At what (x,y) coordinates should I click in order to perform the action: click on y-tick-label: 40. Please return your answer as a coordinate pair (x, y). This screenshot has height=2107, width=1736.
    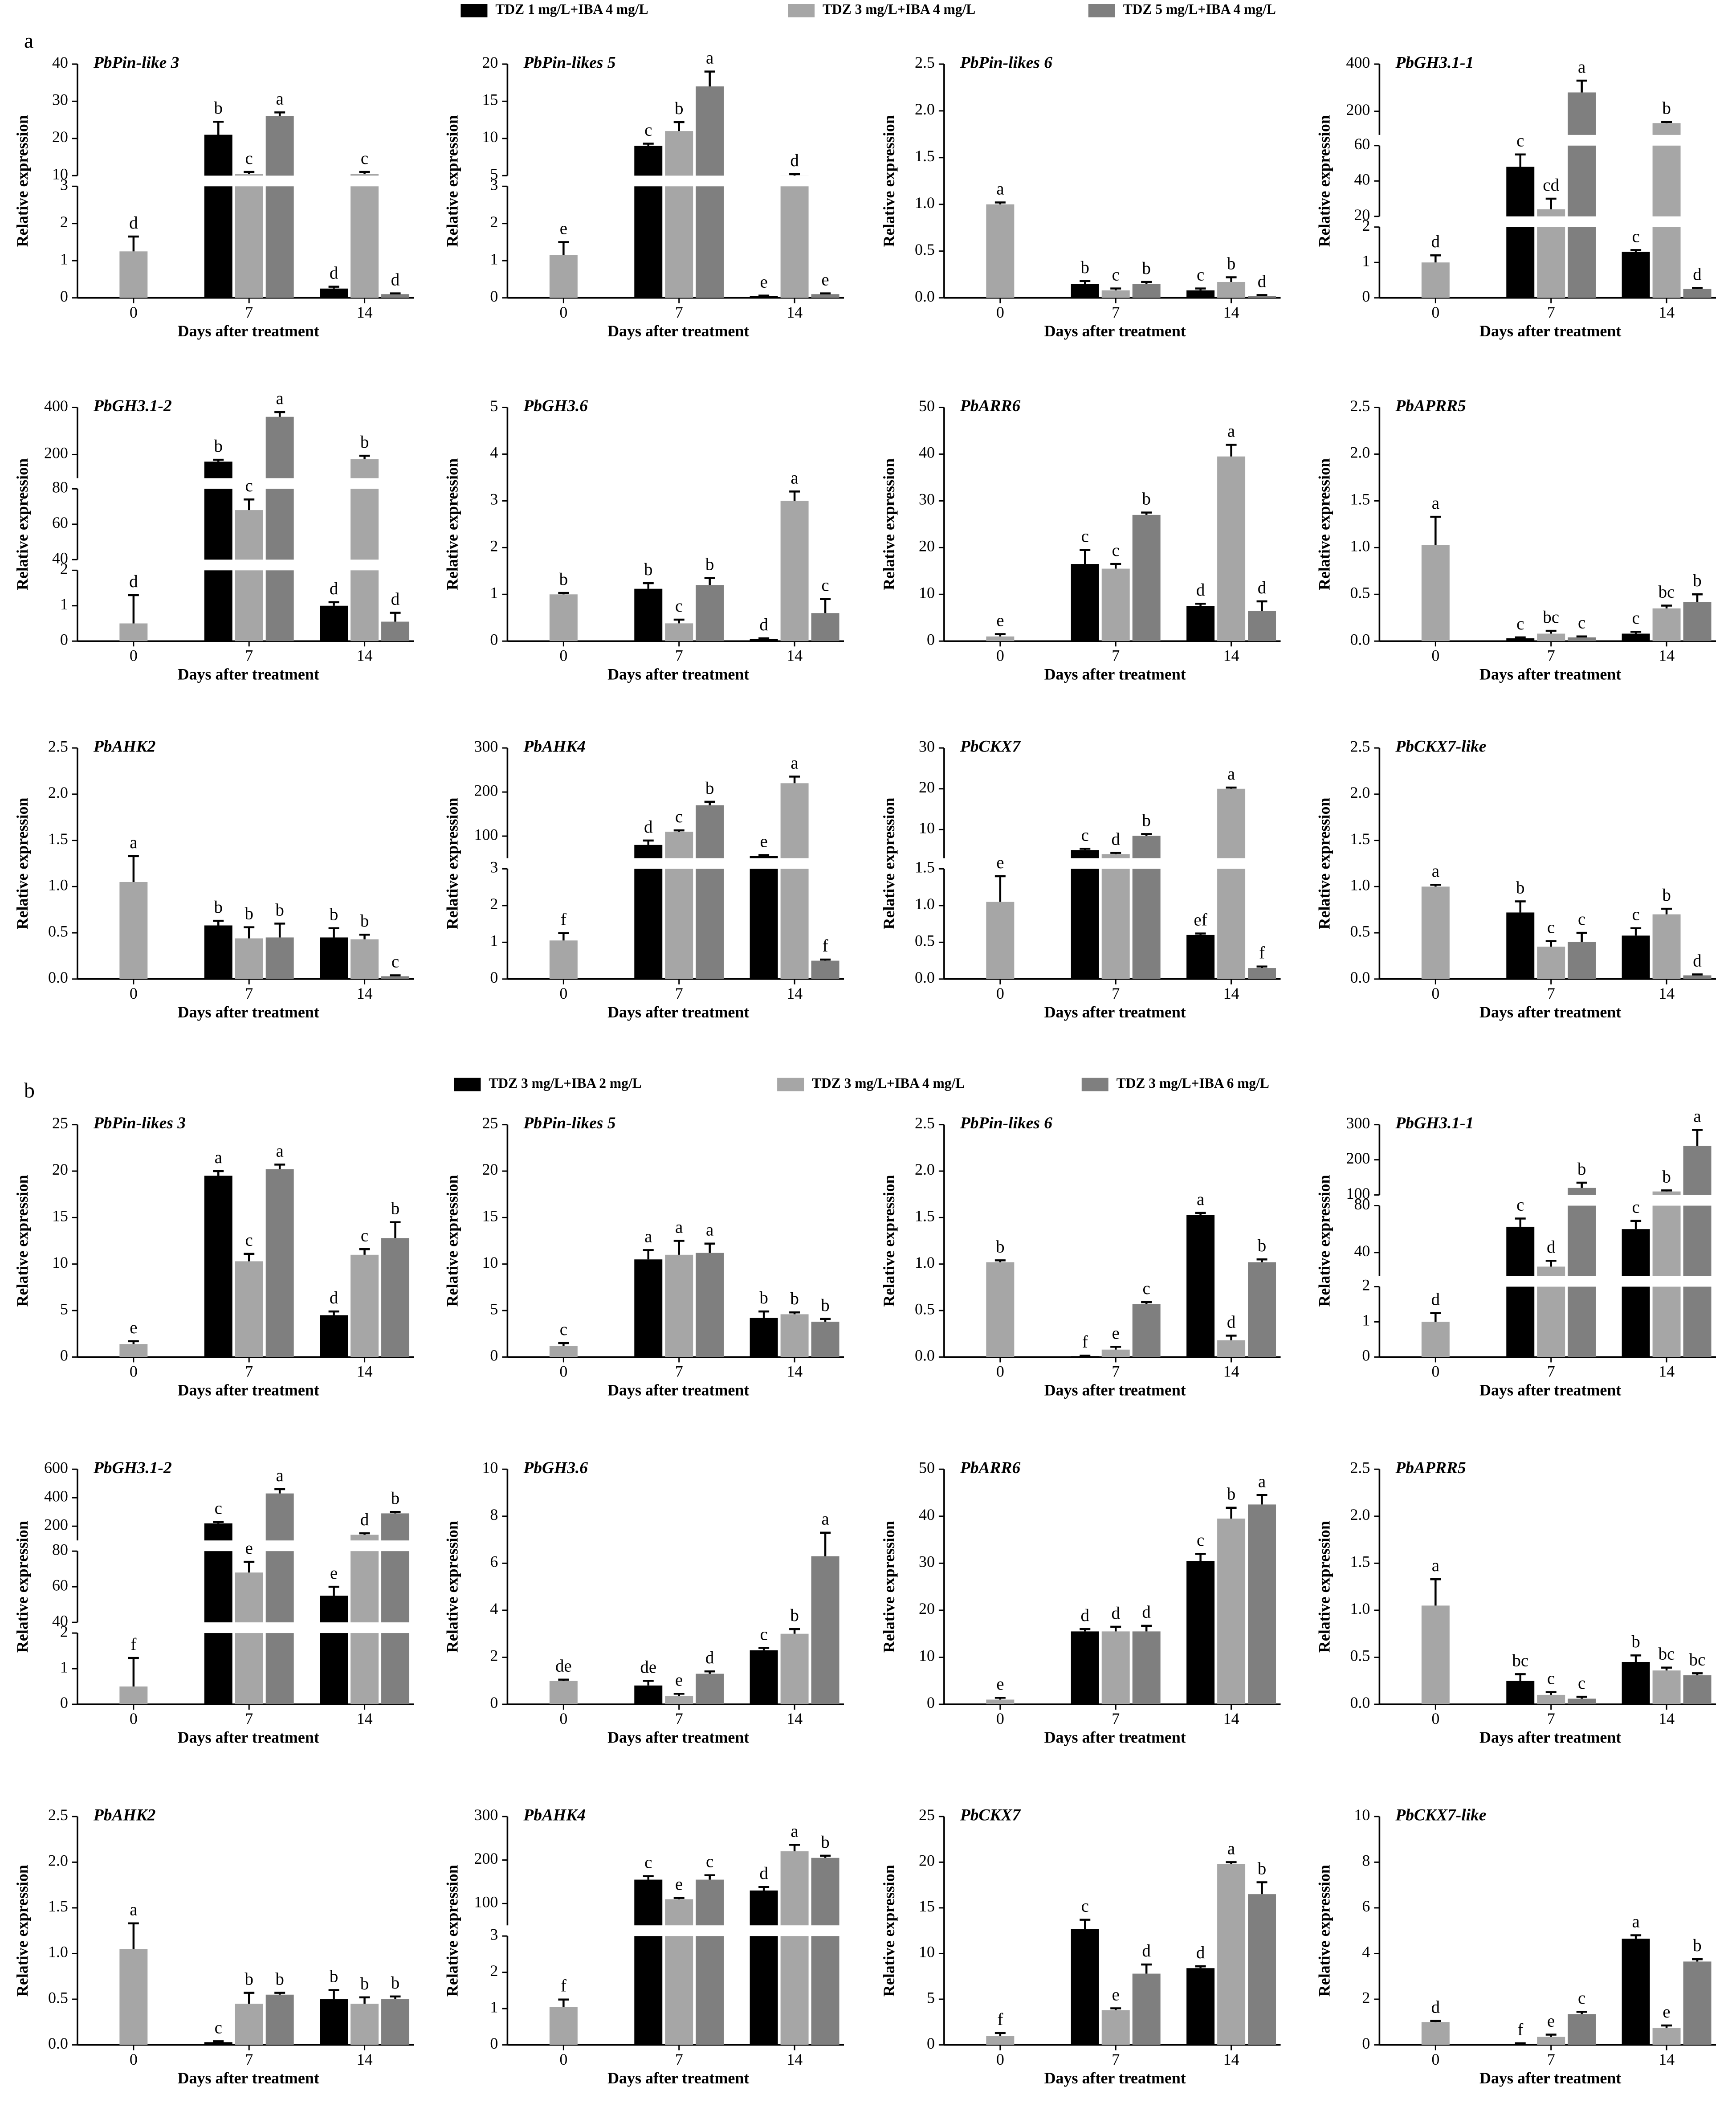
    Looking at the image, I should click on (60, 558).